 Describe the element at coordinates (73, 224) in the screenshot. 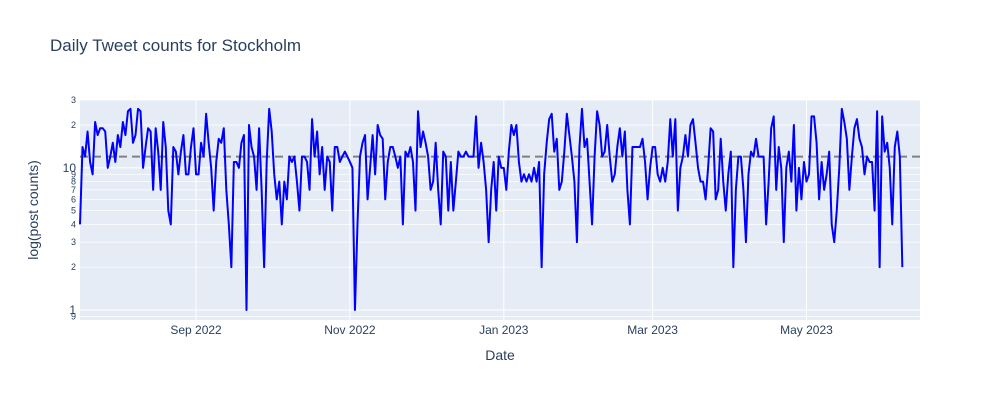

I see `y-minor-tick-label: 4` at that location.